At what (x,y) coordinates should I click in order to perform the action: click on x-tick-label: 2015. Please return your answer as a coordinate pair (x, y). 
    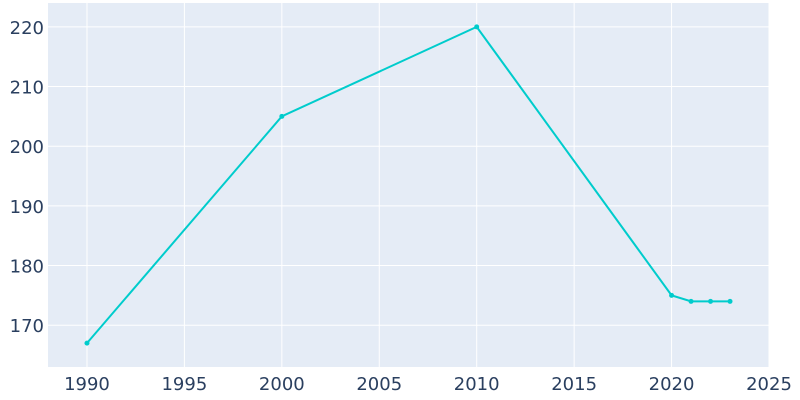
    Looking at the image, I should click on (574, 384).